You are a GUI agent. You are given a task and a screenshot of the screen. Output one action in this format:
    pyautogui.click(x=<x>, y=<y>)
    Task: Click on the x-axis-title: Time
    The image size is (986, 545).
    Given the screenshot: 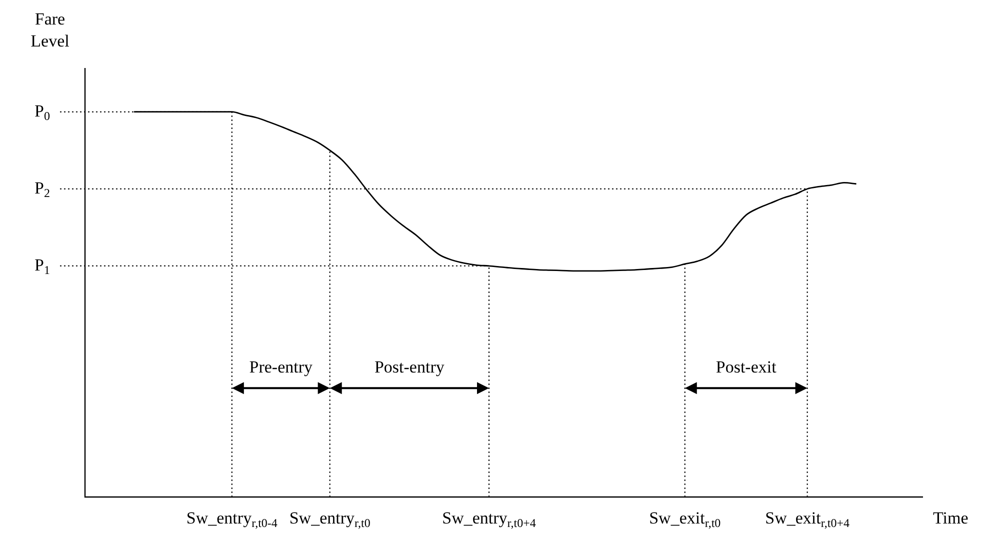 What is the action you would take?
    pyautogui.click(x=950, y=518)
    